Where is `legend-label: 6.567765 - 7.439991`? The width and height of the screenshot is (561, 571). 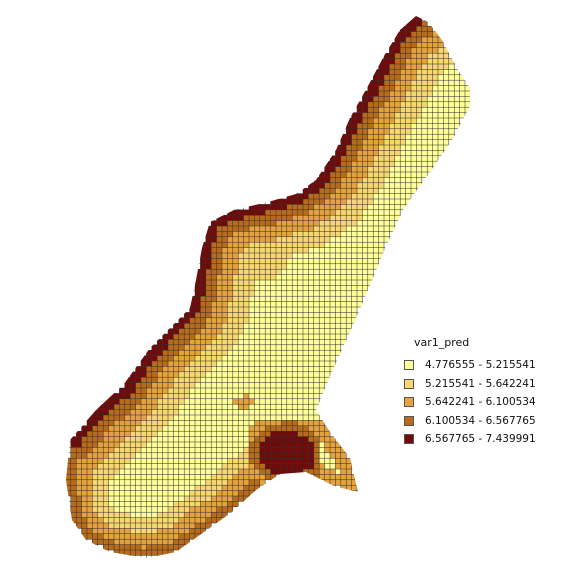 legend-label: 6.567765 - 7.439991 is located at coordinates (480, 439).